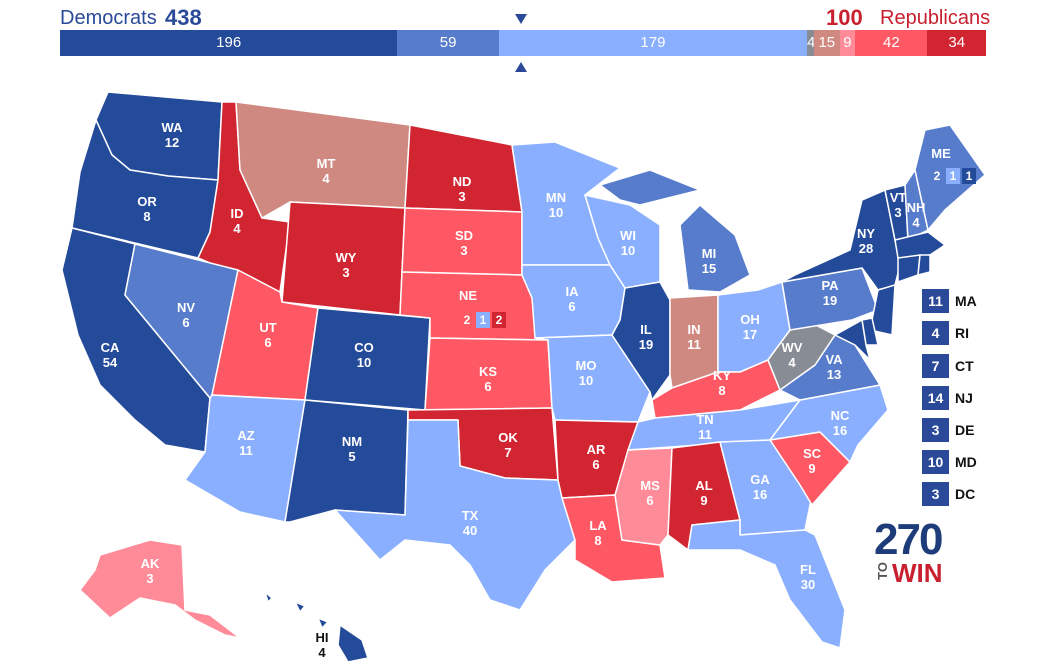 The width and height of the screenshot is (1050, 670). What do you see at coordinates (267, 327) in the screenshot?
I see `state-label-ut: UT` at bounding box center [267, 327].